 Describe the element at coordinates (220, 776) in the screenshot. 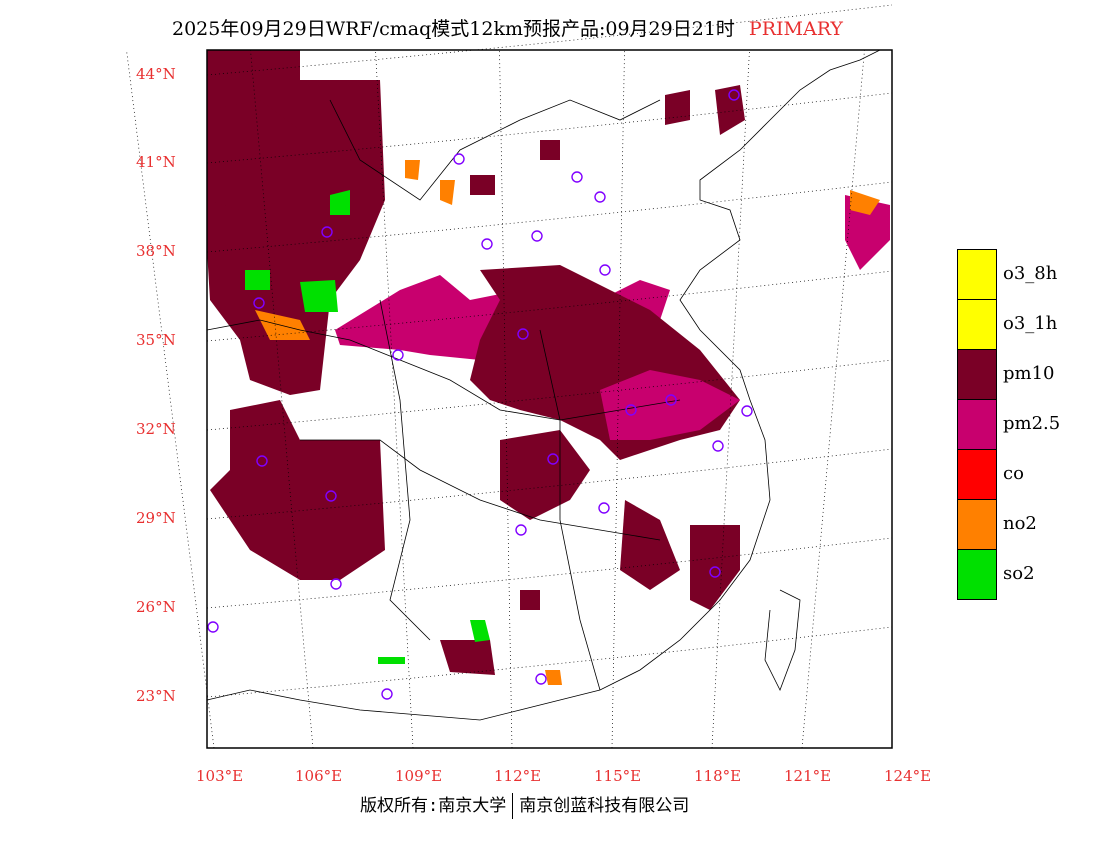

I see `lon-label: 103°E` at that location.